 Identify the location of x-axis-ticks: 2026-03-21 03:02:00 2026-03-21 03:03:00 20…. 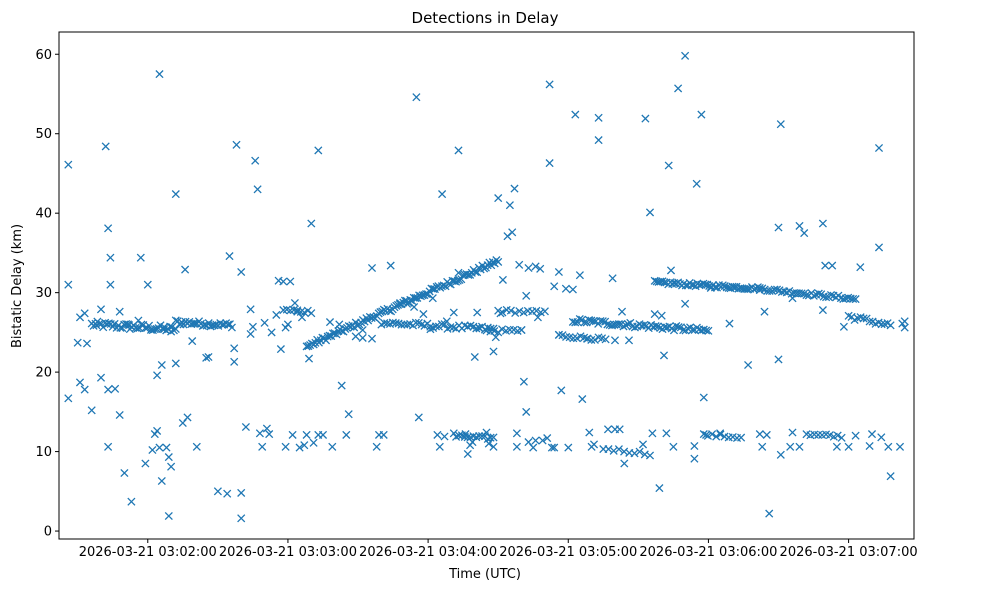
(498, 549).